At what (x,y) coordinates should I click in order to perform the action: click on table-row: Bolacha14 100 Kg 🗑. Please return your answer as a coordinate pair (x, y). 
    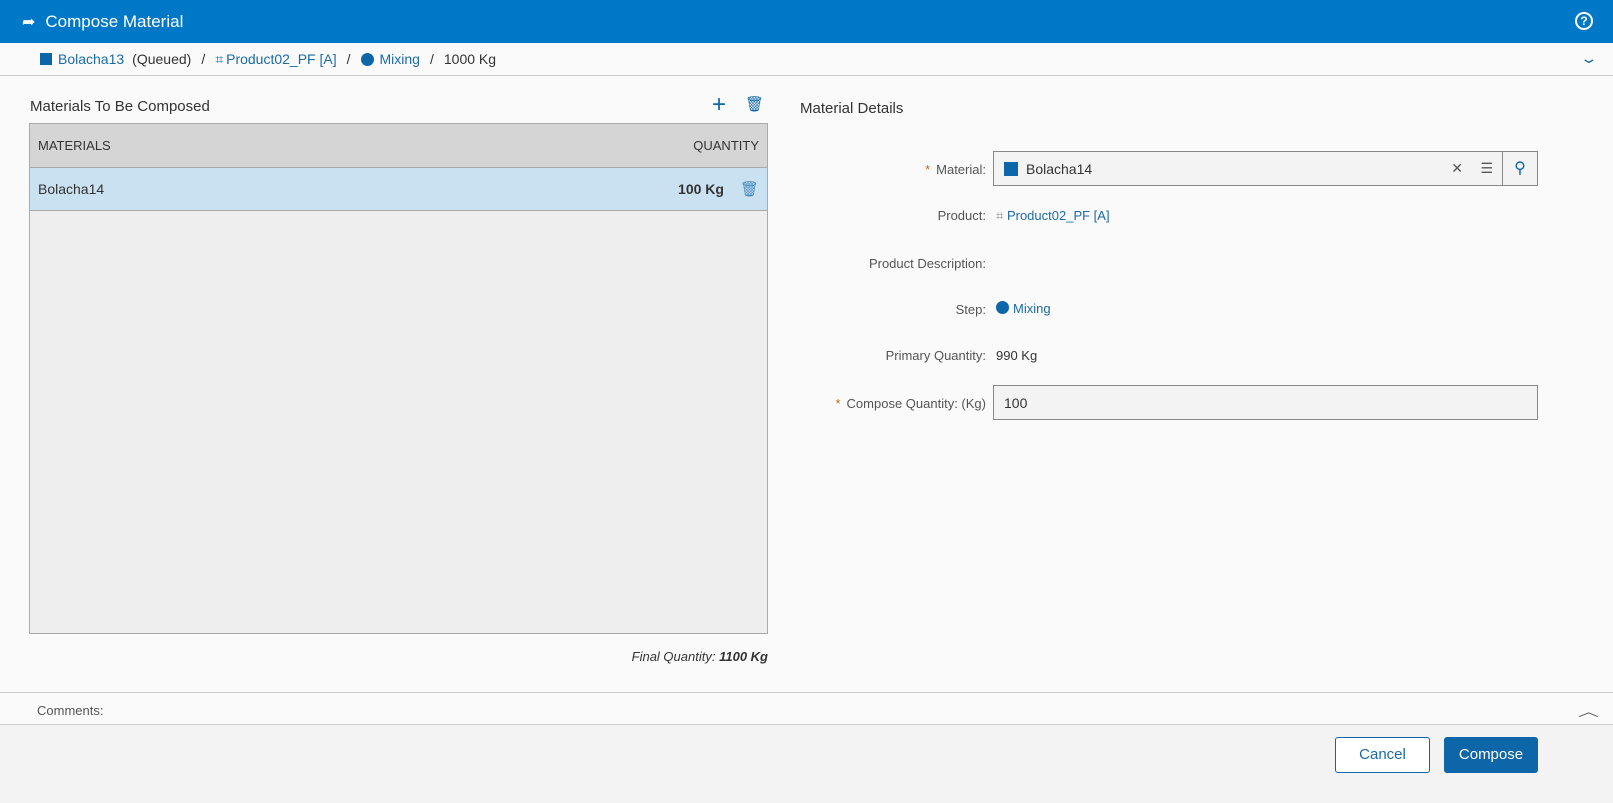
    Looking at the image, I should click on (398, 189).